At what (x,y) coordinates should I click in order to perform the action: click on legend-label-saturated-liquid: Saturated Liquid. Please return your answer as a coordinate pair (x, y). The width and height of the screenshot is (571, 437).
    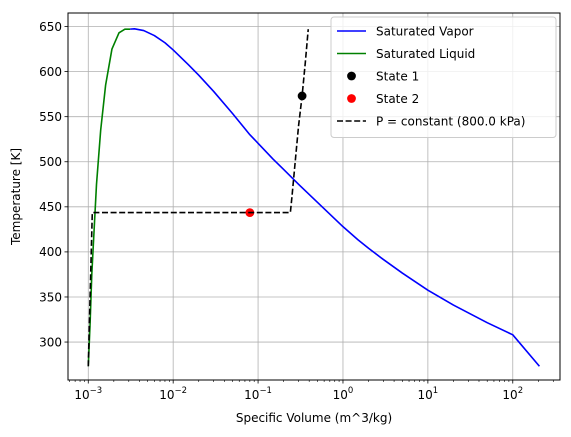
    Looking at the image, I should click on (425, 54).